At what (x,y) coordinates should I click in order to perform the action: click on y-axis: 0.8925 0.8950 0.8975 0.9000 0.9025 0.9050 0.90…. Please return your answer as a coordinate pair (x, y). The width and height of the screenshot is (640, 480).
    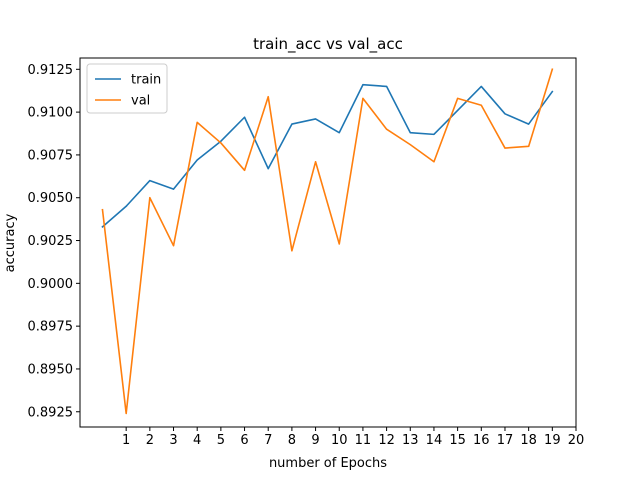
    Looking at the image, I should click on (54, 241).